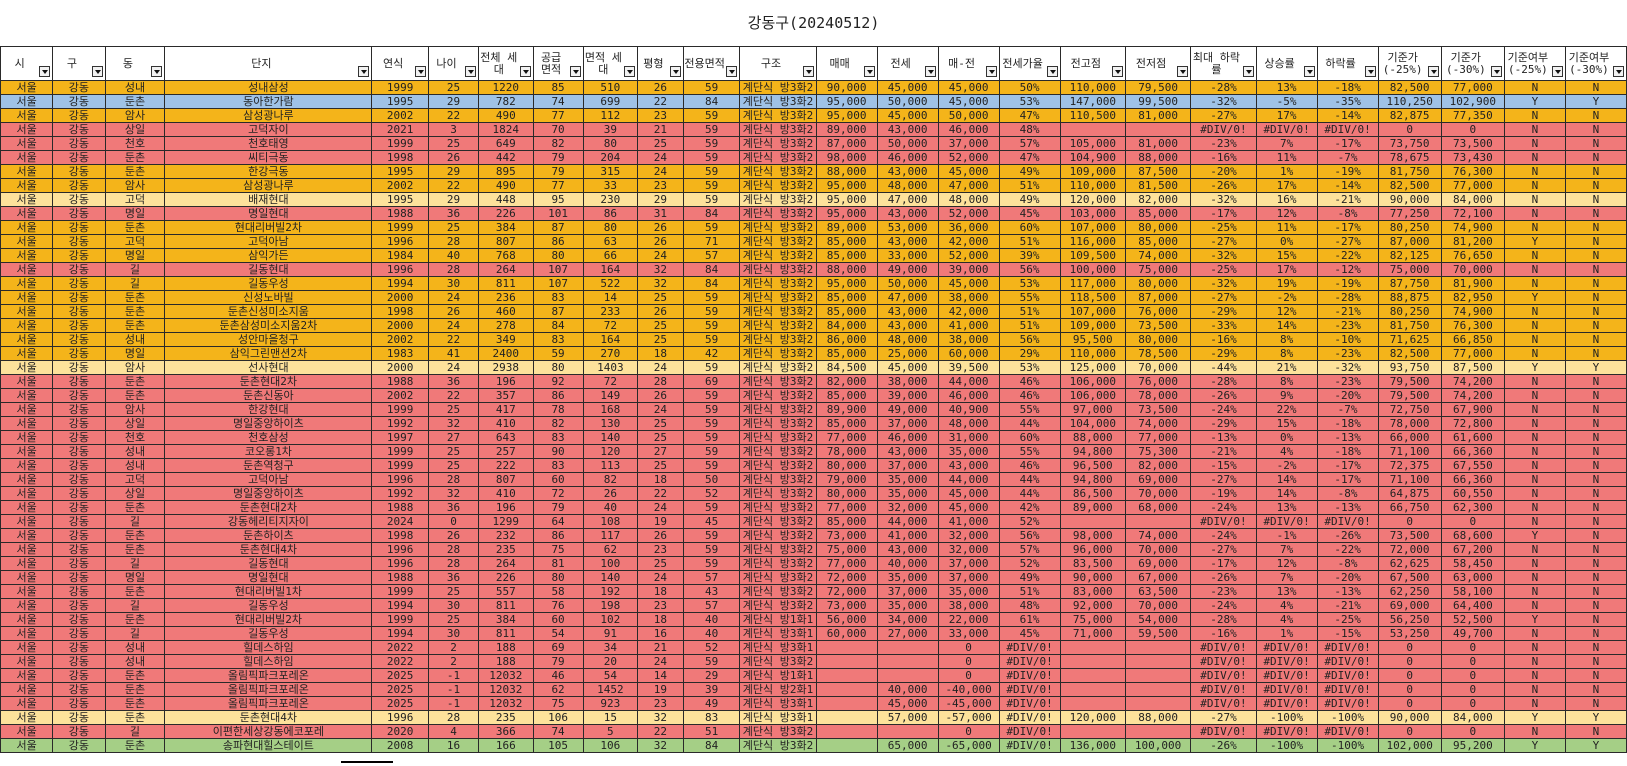 The height and width of the screenshot is (766, 1627). I want to click on table-cell: -21%, so click(1347, 199).